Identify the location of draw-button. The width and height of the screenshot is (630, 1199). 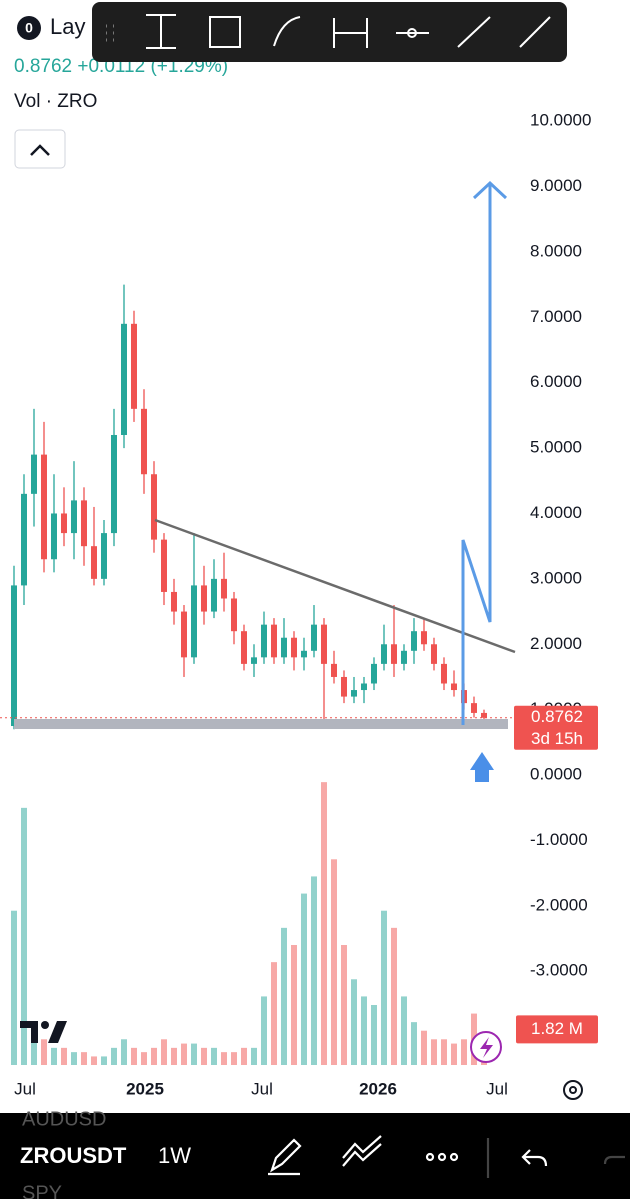
(285, 1157).